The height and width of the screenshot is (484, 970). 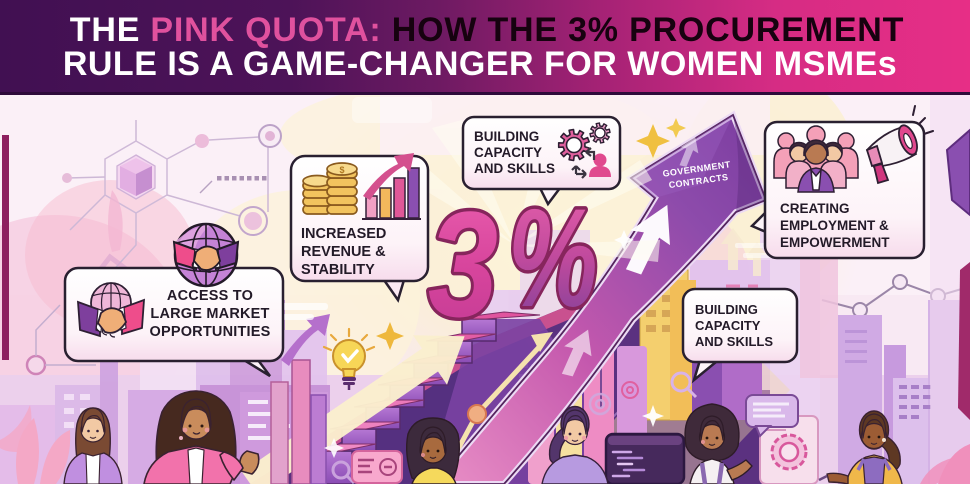 I want to click on svg-text: ACCESS TO, so click(x=210, y=296).